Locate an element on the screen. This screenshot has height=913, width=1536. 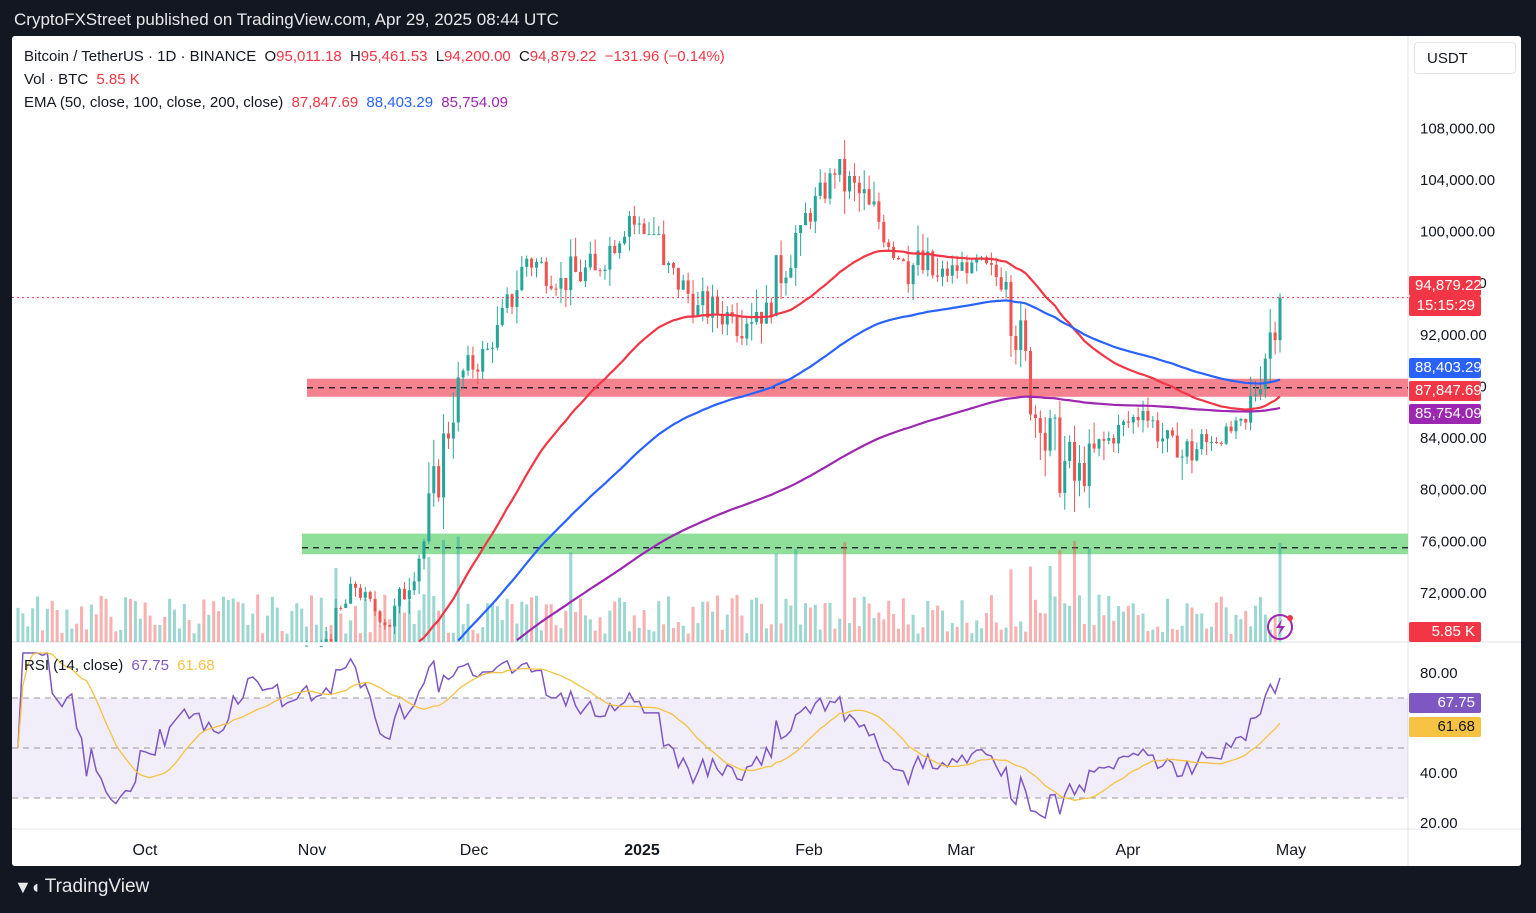
ema50-tag: 87,847.69 is located at coordinates (1445, 391).